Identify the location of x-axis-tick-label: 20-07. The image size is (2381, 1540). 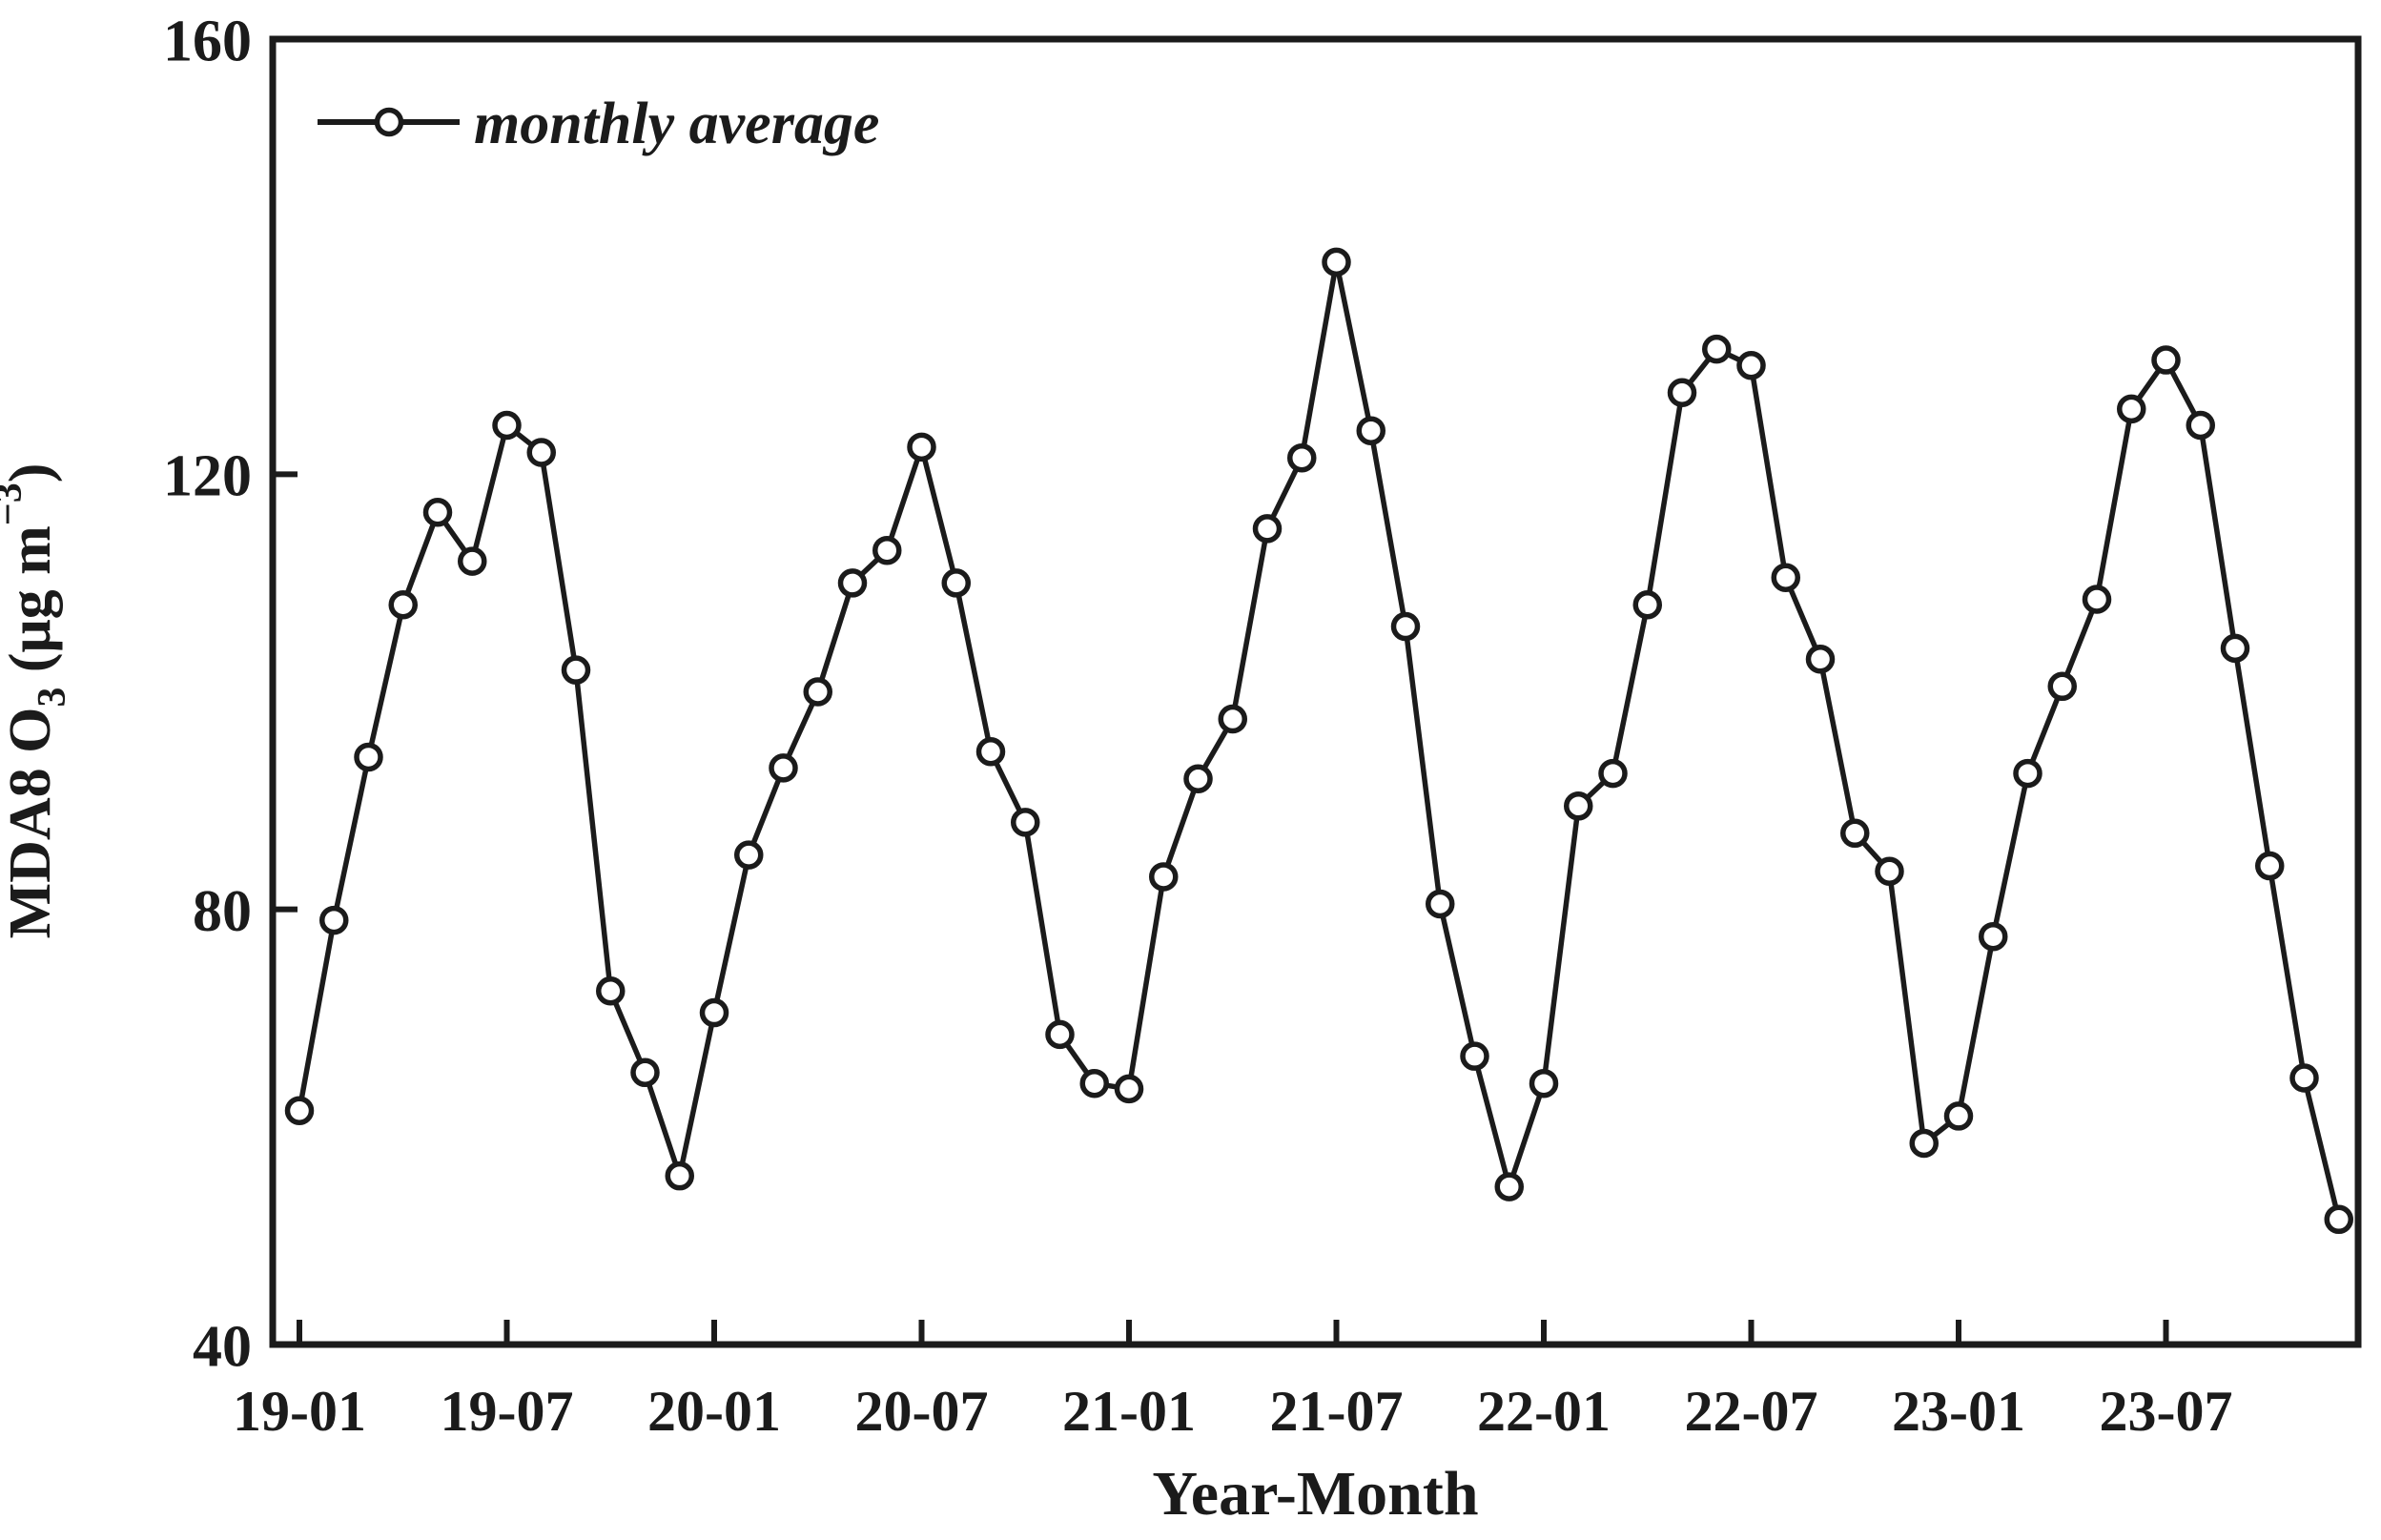
(922, 1411).